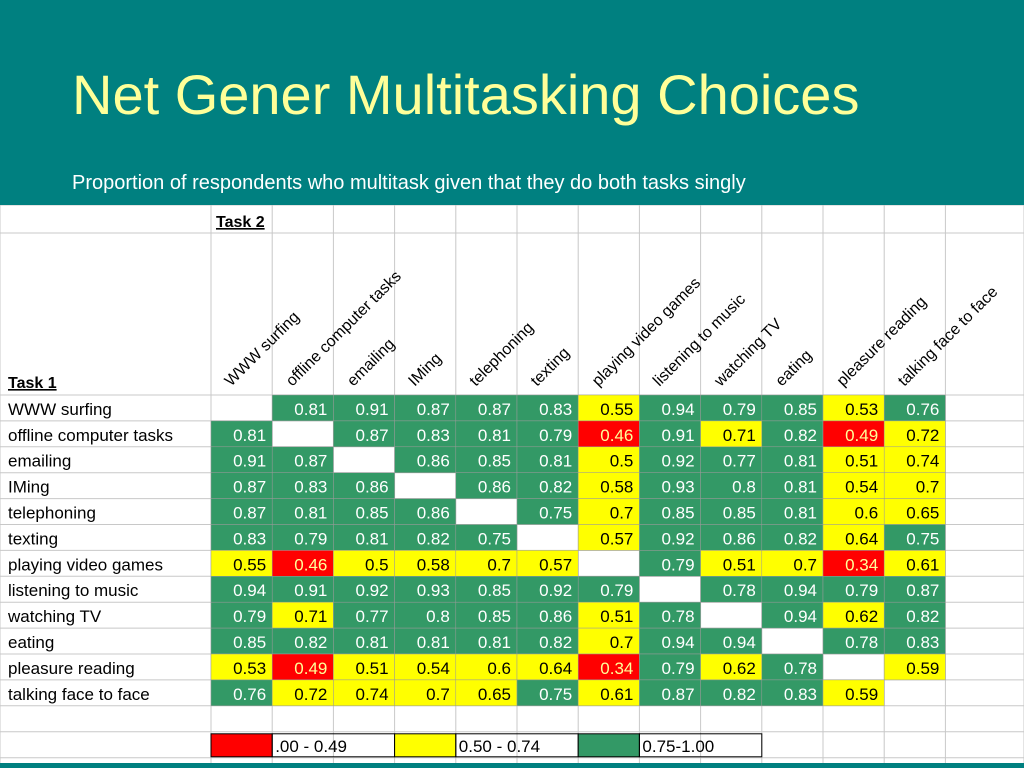 The image size is (1024, 768). What do you see at coordinates (678, 487) in the screenshot?
I see `cell-value: 0.93` at bounding box center [678, 487].